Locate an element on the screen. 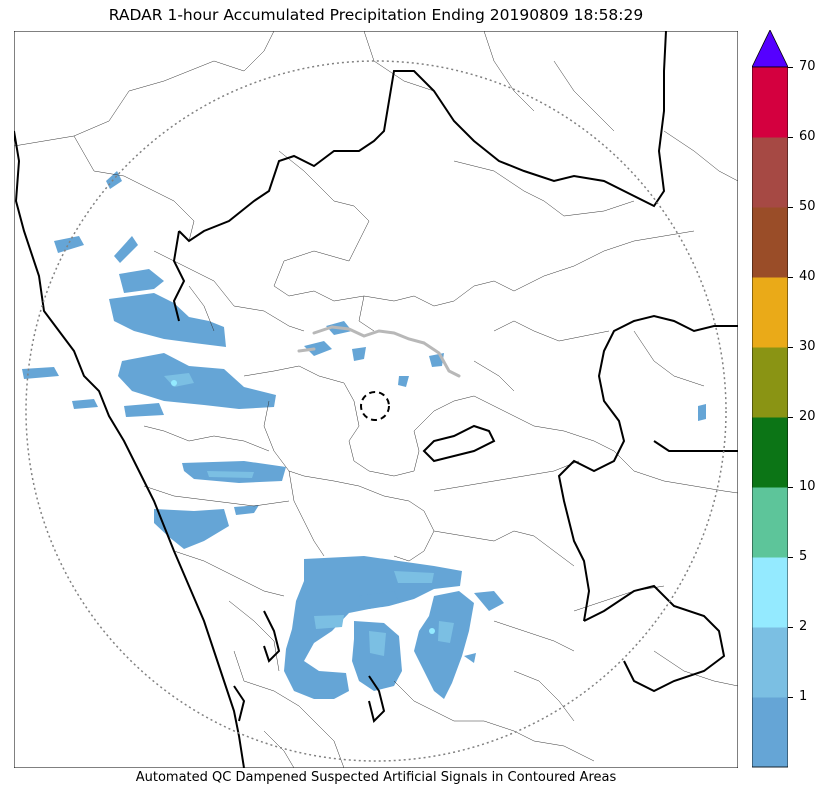  colorbar-tick-label: 1 is located at coordinates (803, 696).